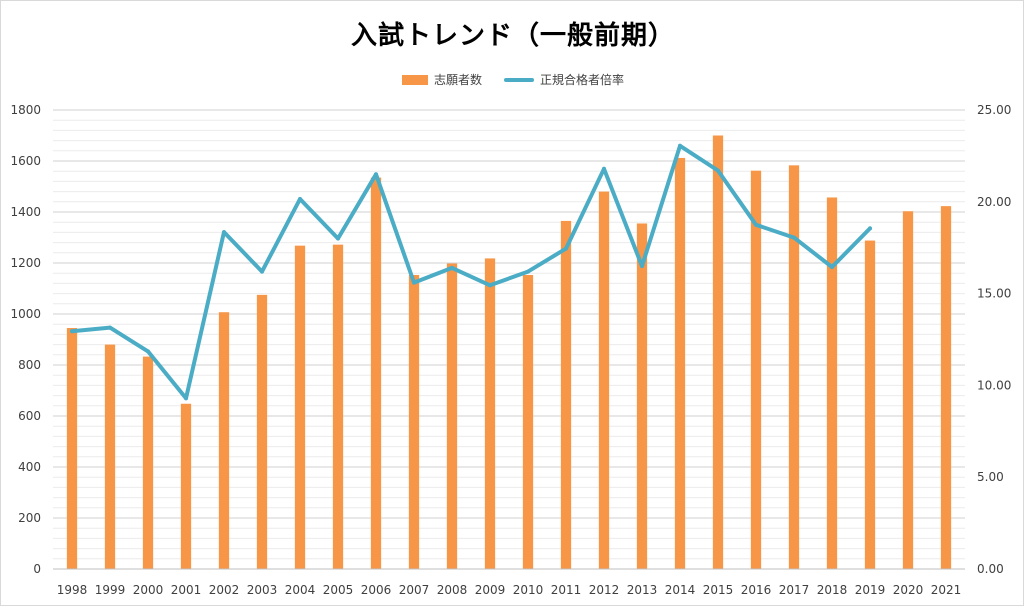 Image resolution: width=1024 pixels, height=607 pixels. Describe the element at coordinates (457, 80) in the screenshot. I see `legend-label-applicants: 志願者数` at that location.